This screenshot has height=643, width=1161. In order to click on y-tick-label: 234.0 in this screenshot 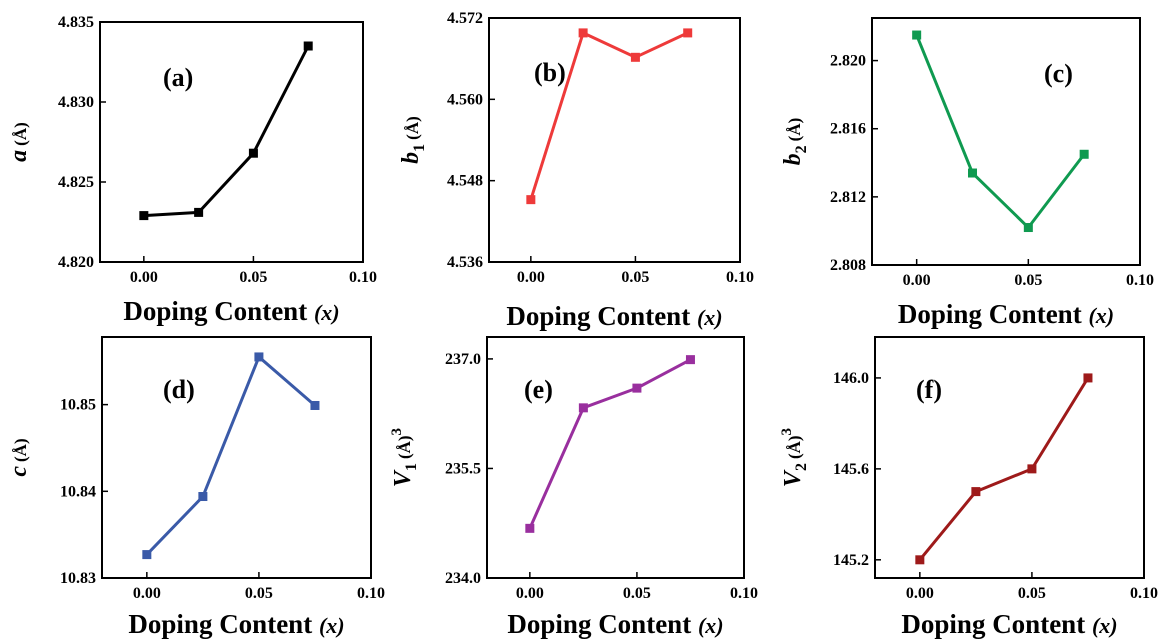, I will do `click(463, 578)`.